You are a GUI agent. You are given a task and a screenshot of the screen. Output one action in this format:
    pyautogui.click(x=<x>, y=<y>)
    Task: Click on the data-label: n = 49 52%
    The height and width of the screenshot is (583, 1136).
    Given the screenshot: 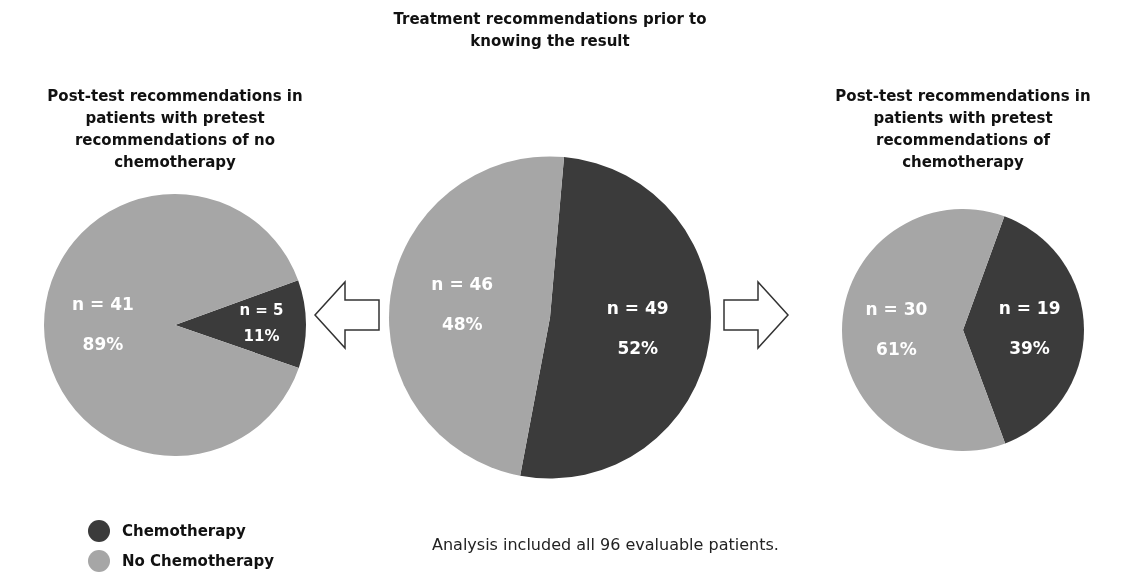 What is the action you would take?
    pyautogui.click(x=637, y=328)
    